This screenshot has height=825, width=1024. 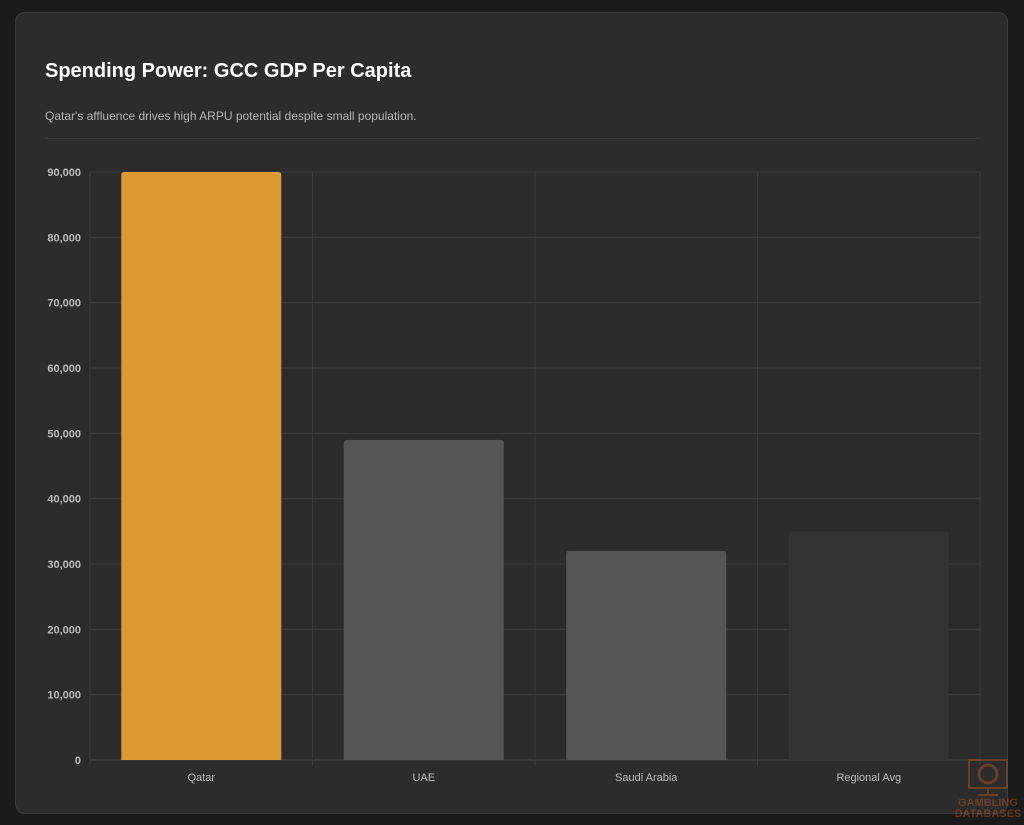 I want to click on y-tick-label: 30,000, so click(x=64, y=565).